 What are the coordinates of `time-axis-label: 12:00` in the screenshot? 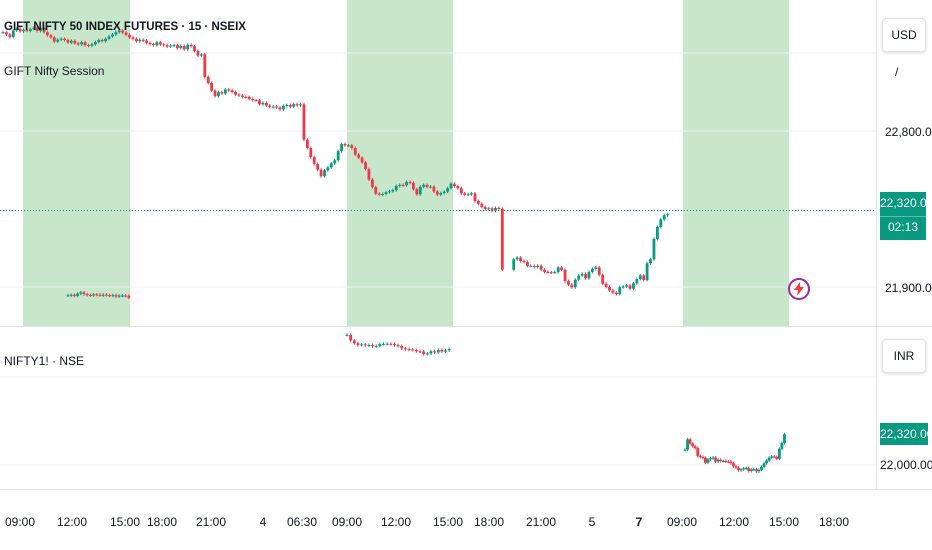 It's located at (396, 522).